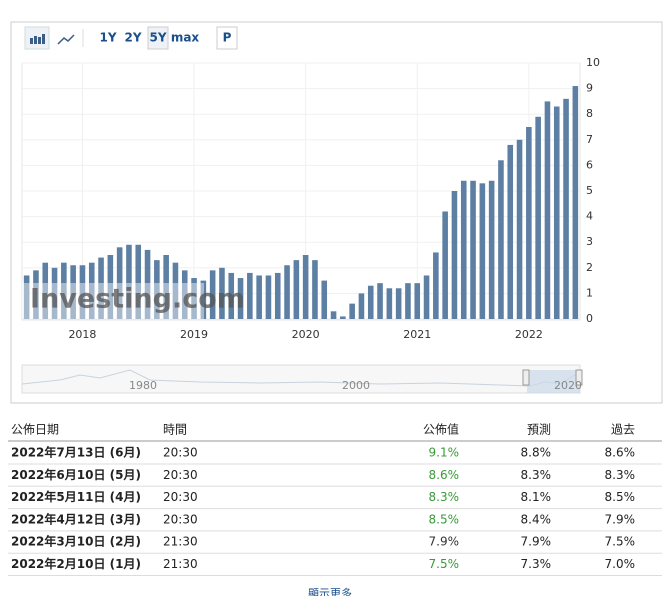 This screenshot has height=600, width=672. What do you see at coordinates (330, 593) in the screenshot?
I see `show-more: 顯示更多` at bounding box center [330, 593].